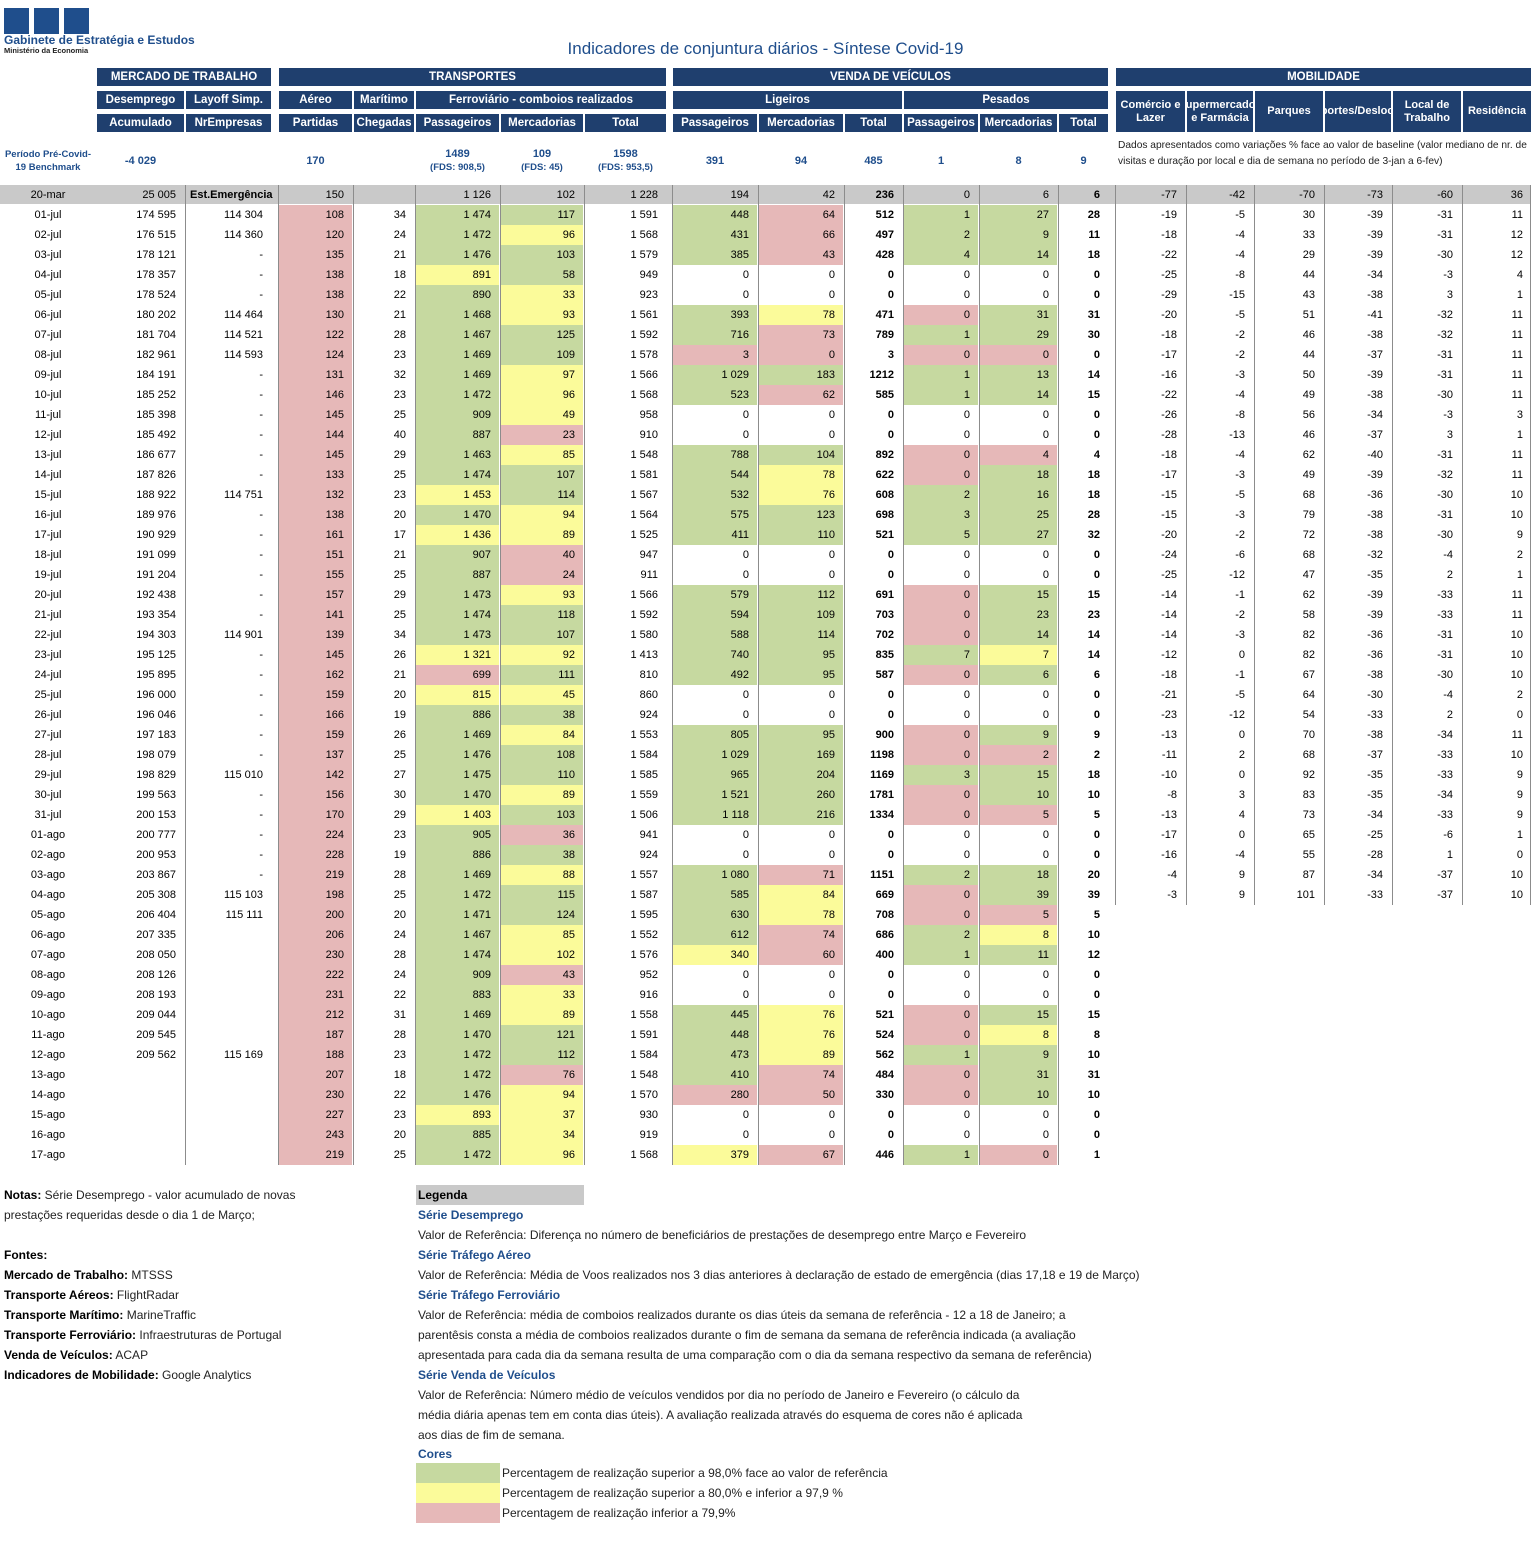 This screenshot has width=1531, height=1543. I want to click on table-cell: 883, so click(457, 995).